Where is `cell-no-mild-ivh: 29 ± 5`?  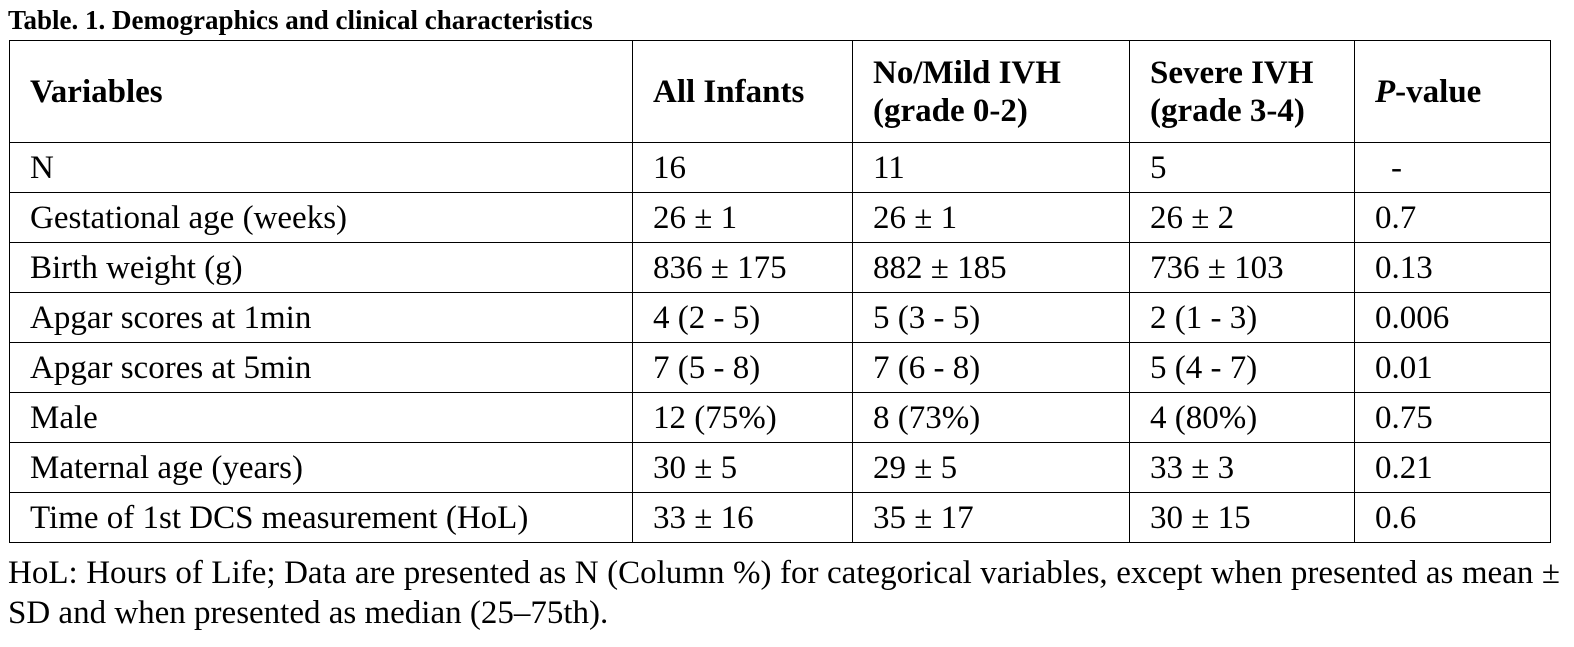
cell-no-mild-ivh: 29 ± 5 is located at coordinates (991, 467).